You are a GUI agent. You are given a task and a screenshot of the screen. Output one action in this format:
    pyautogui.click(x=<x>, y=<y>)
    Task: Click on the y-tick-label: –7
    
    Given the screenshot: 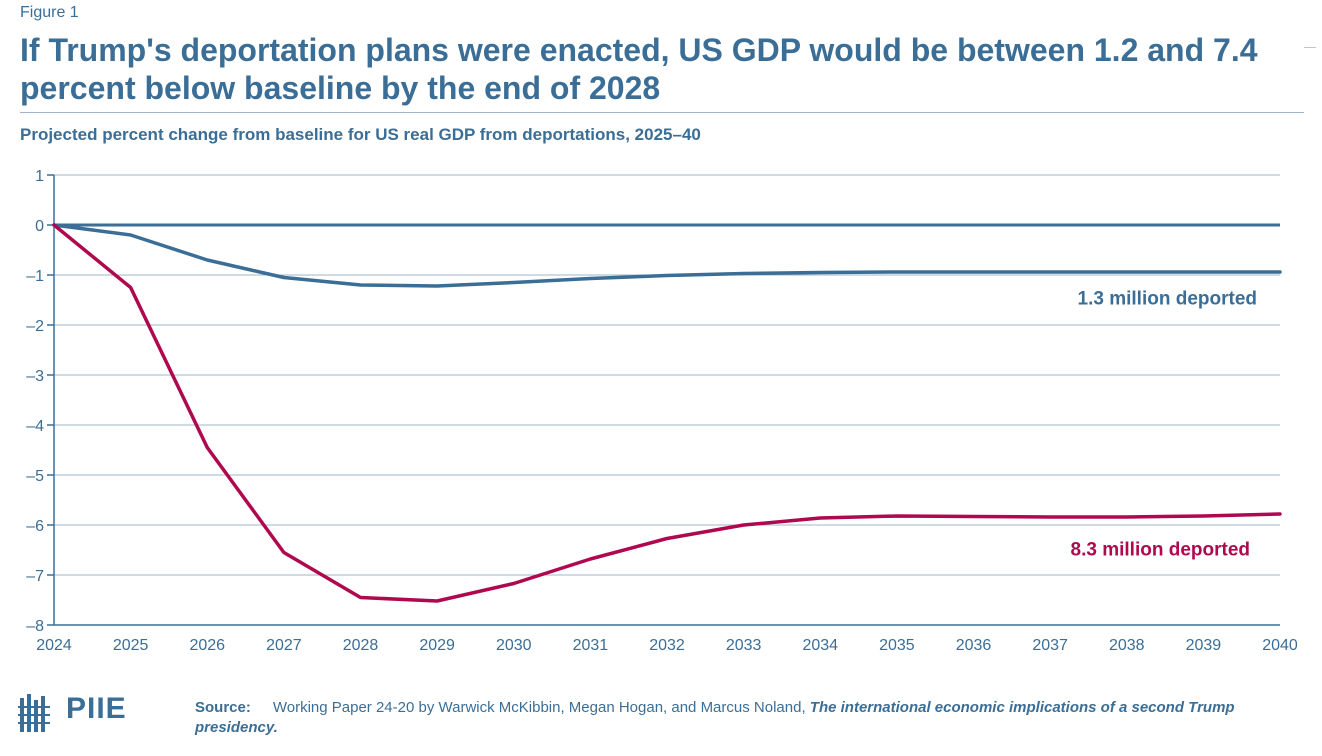 What is the action you would take?
    pyautogui.click(x=35, y=576)
    